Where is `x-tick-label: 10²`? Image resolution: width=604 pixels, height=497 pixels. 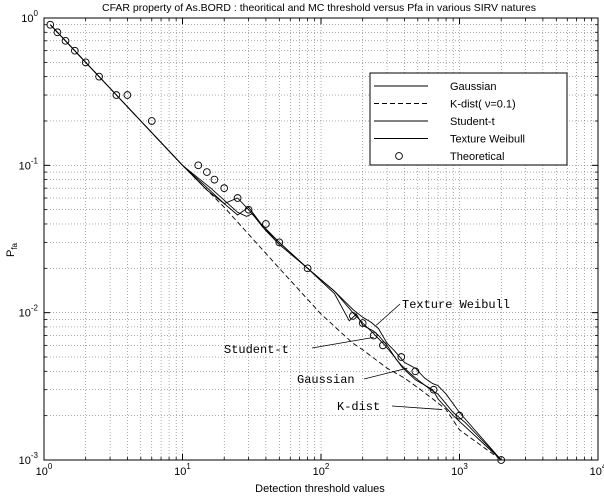 x-tick-label: 10² is located at coordinates (321, 470).